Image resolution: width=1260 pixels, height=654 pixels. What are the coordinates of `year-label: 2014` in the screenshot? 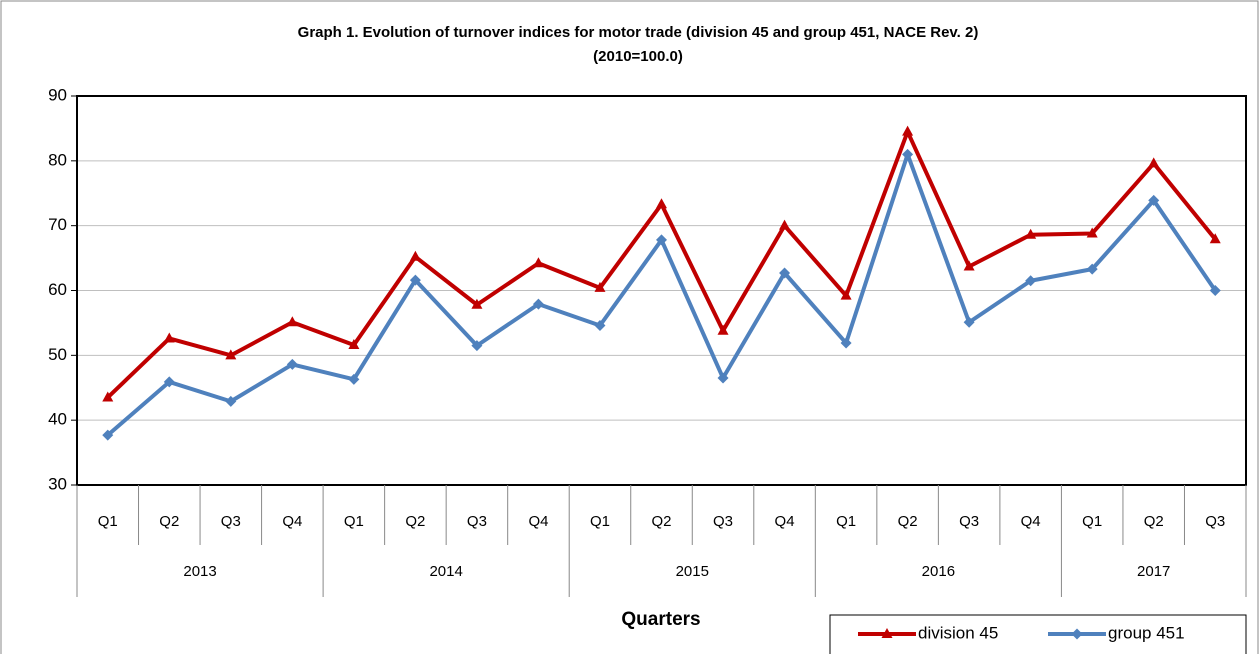 It's located at (445, 571).